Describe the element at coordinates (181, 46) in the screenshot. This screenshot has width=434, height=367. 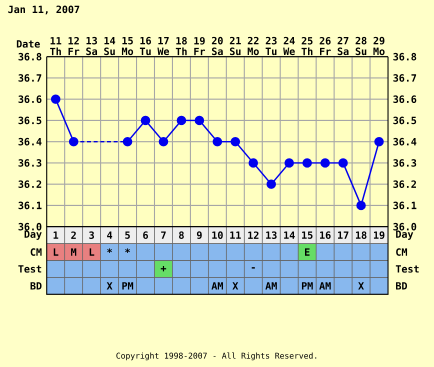
I see `x-tick-label: 18 Th` at that location.